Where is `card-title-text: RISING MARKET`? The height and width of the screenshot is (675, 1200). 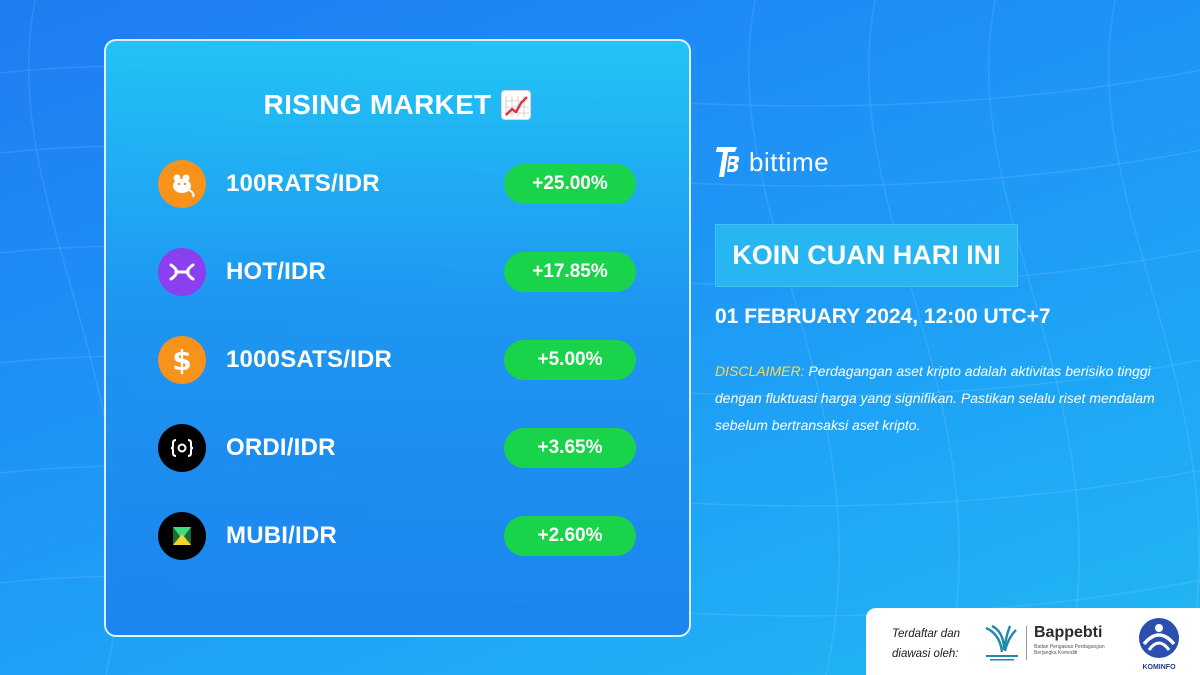 card-title-text: RISING MARKET is located at coordinates (377, 104).